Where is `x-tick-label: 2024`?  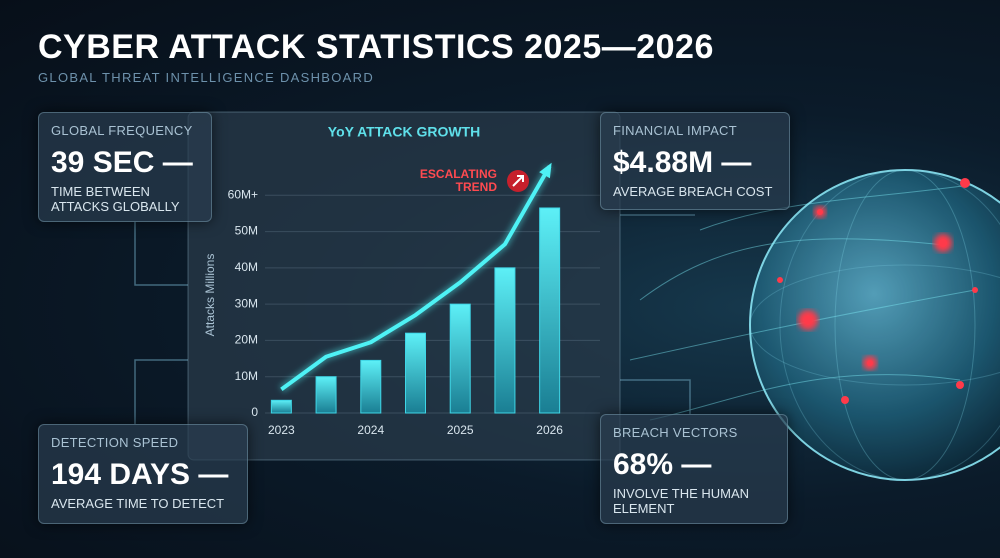 x-tick-label: 2024 is located at coordinates (370, 430).